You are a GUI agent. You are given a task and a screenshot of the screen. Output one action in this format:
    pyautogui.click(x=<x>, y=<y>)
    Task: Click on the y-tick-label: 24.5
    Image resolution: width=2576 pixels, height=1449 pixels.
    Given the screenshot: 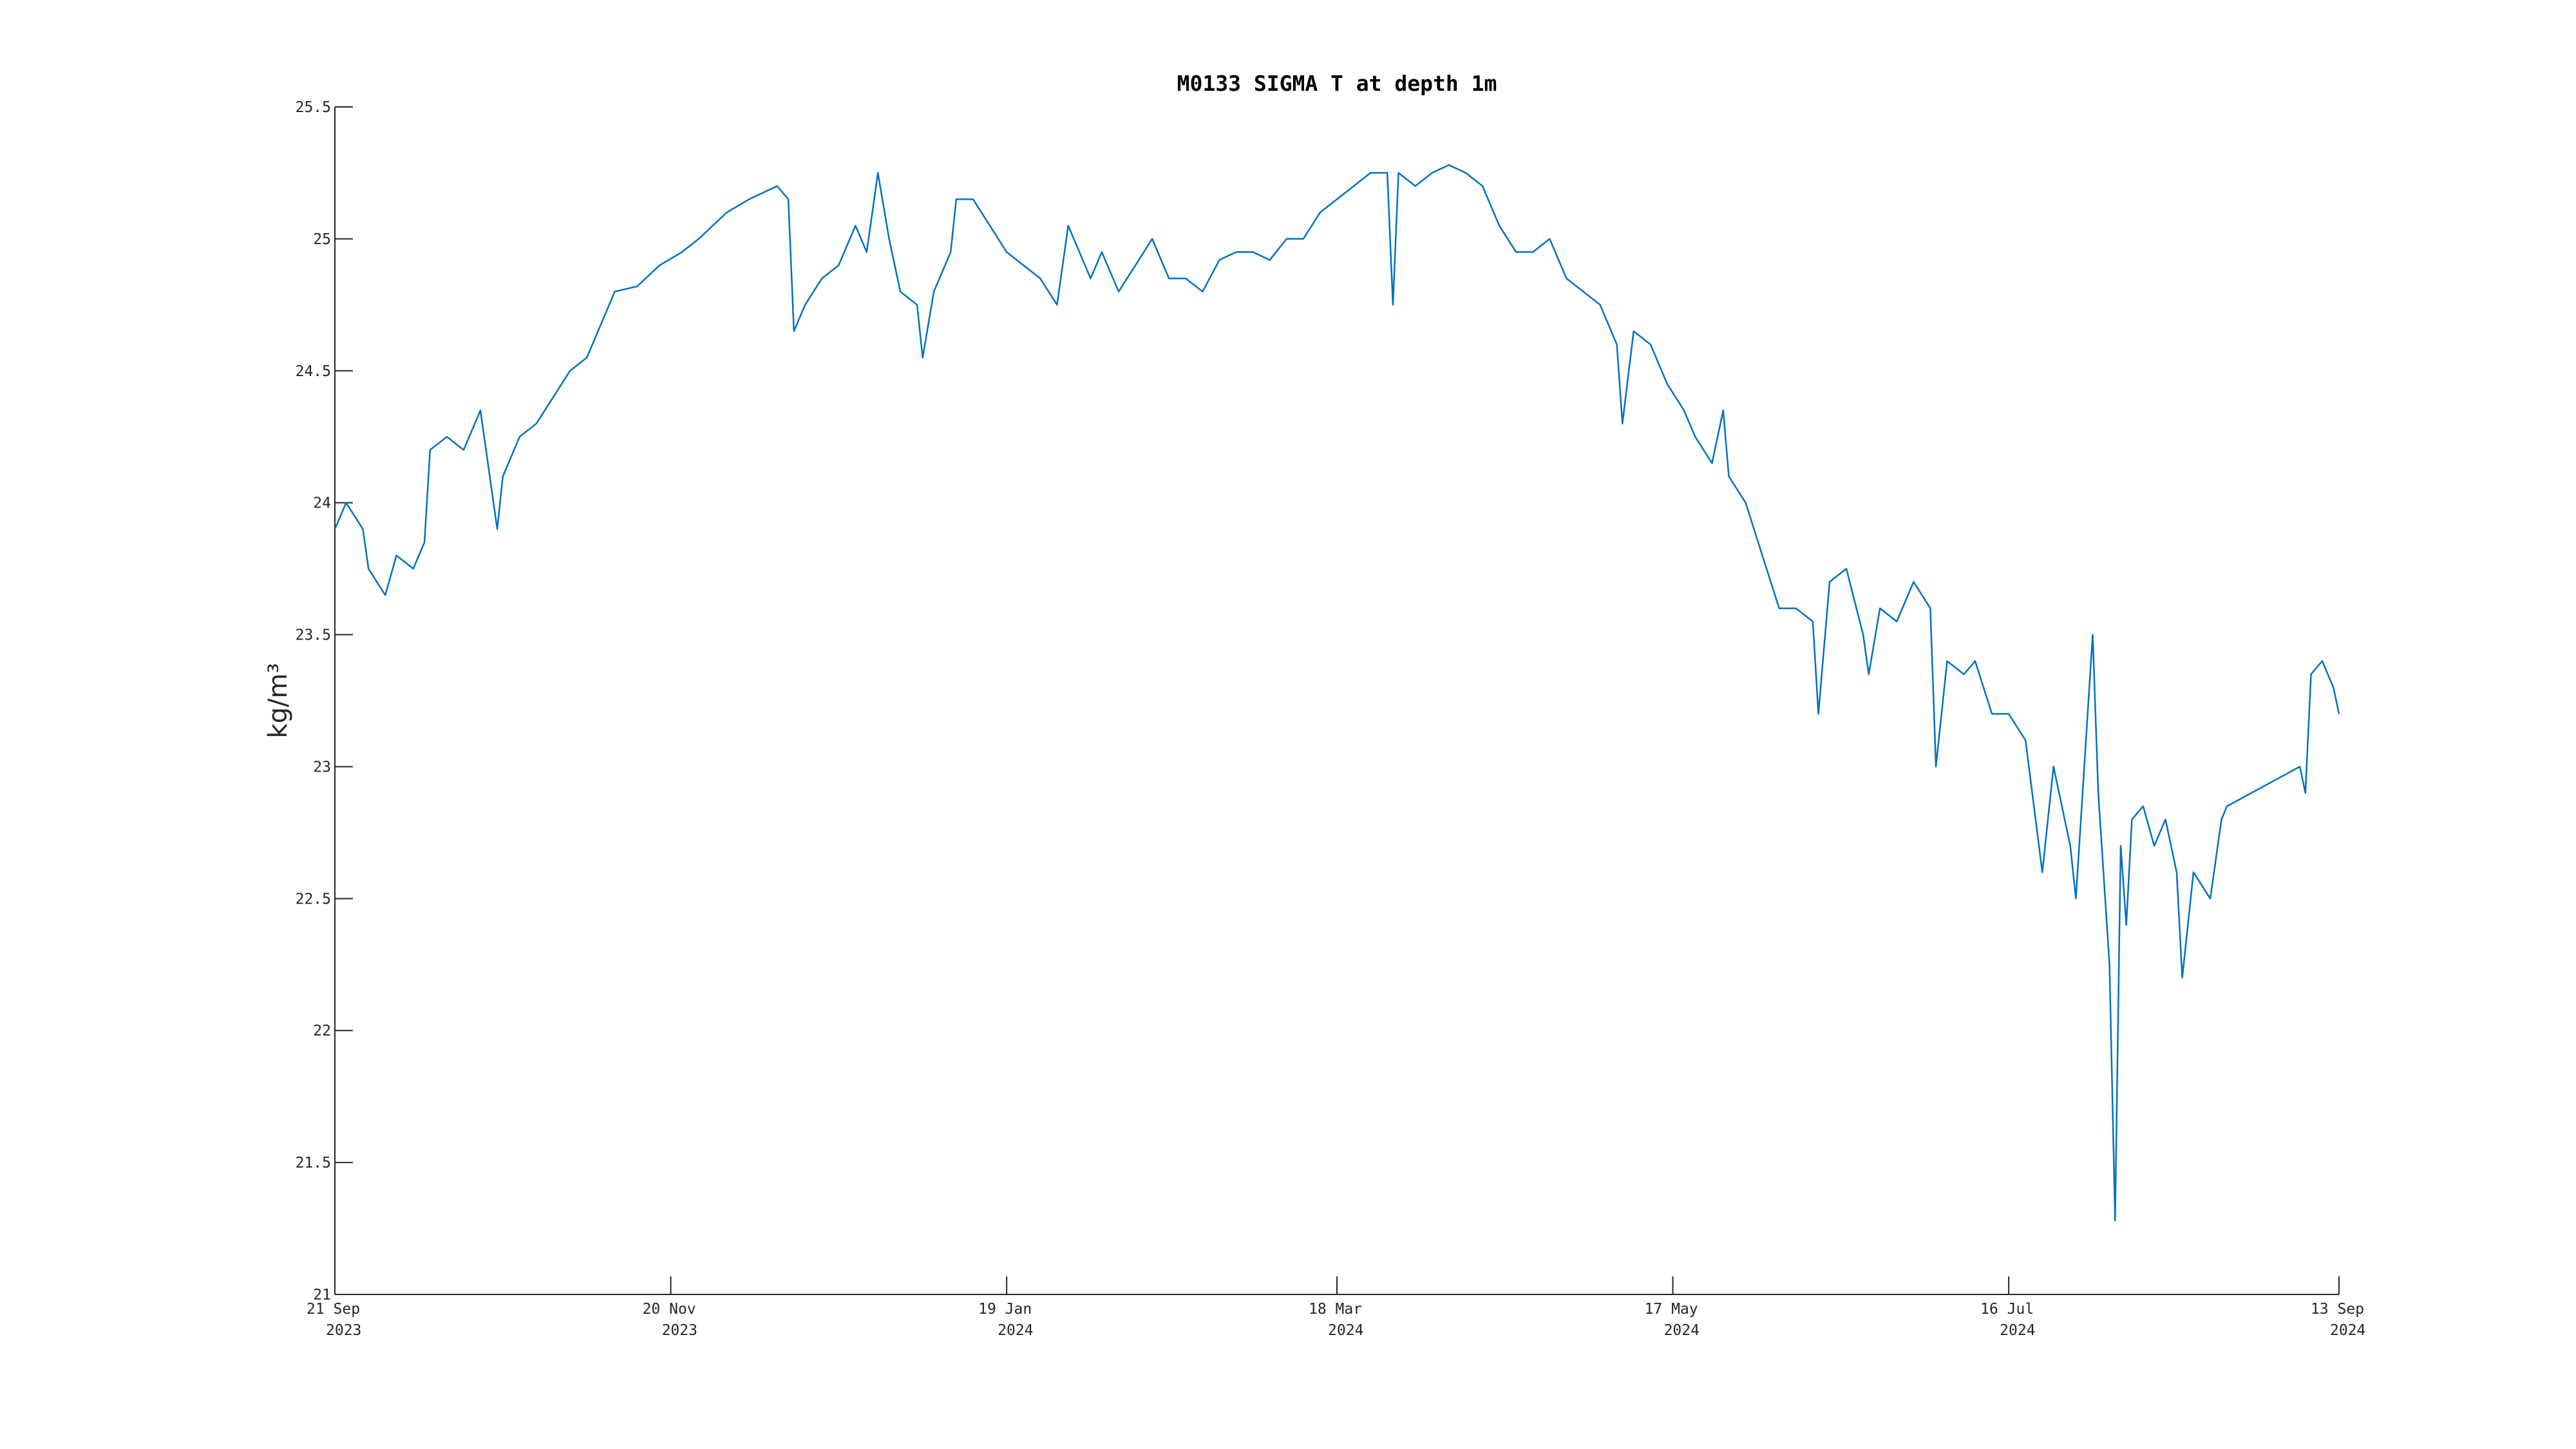 What is the action you would take?
    pyautogui.click(x=313, y=371)
    